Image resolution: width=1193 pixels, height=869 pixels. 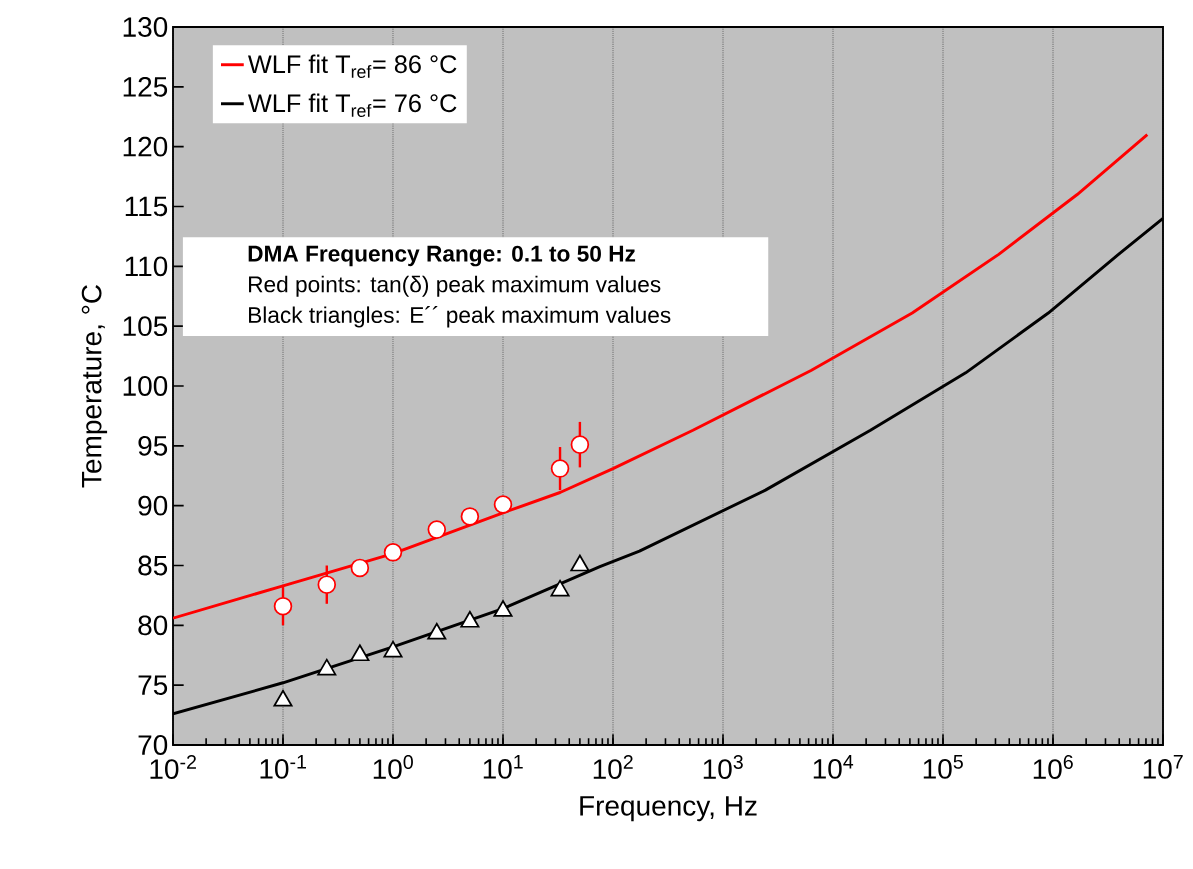 I want to click on y-tick-label: 130, so click(x=145, y=27).